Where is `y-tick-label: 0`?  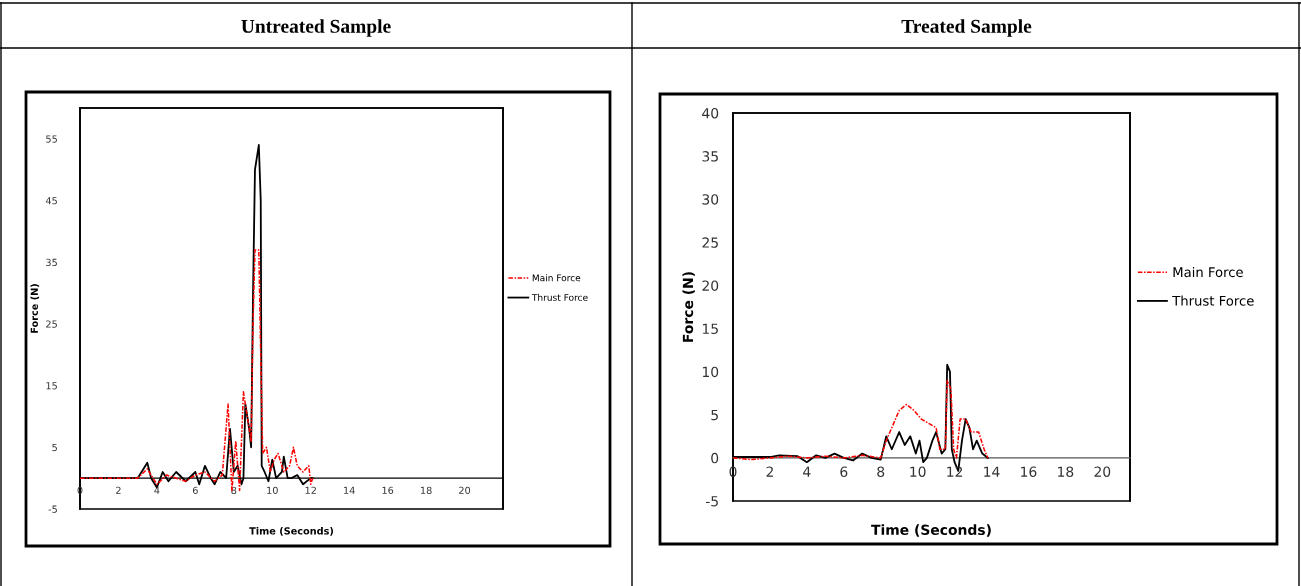 y-tick-label: 0 is located at coordinates (715, 458).